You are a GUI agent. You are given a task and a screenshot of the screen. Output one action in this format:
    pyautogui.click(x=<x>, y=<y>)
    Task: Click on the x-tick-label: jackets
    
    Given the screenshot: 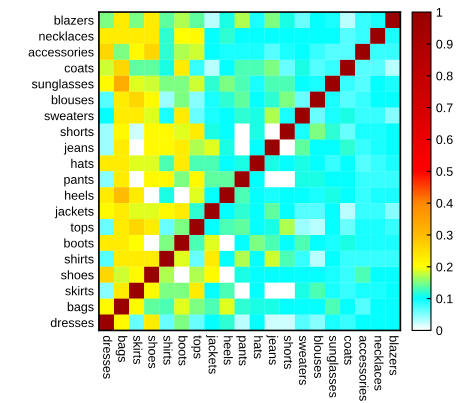 What is the action you would take?
    pyautogui.click(x=212, y=354)
    